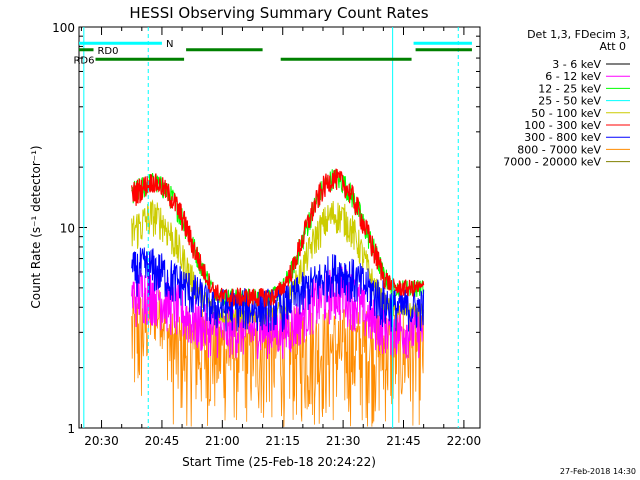 The image size is (640, 480). I want to click on legend-label: 7000 - 20000 keV, so click(552, 162).